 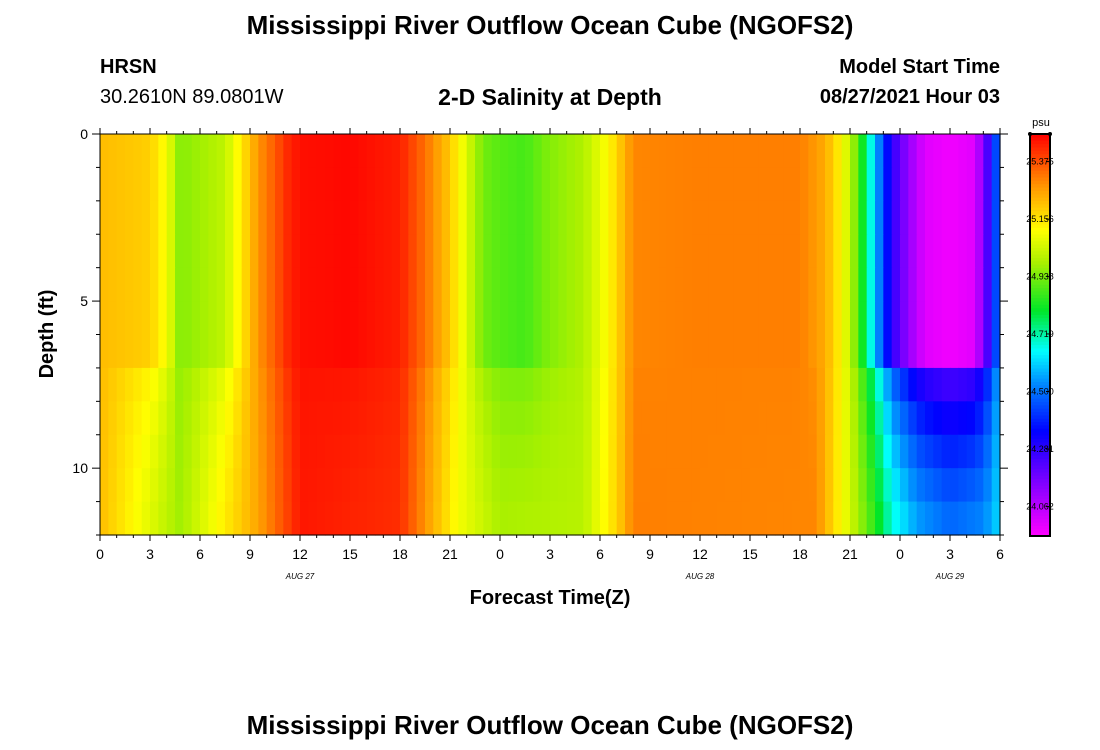 I want to click on colorbar-tick-label: 24.938, so click(x=1040, y=276).